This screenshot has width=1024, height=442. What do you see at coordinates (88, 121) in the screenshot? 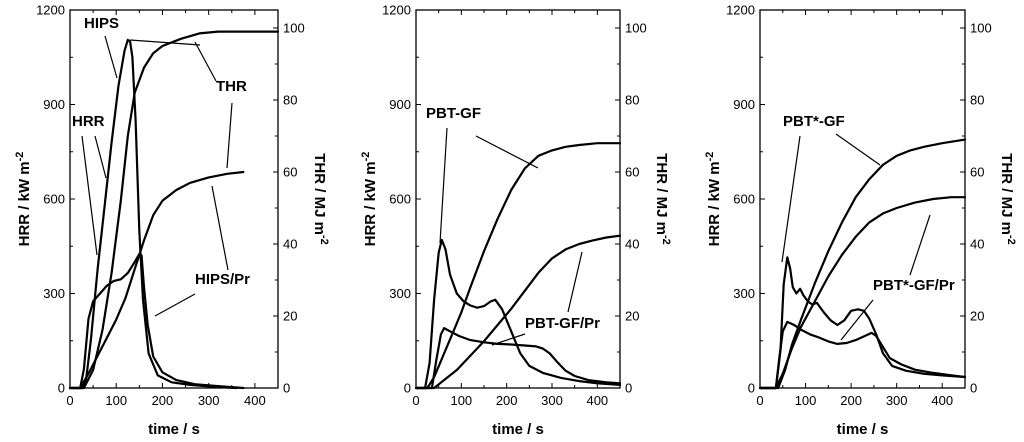
I see `annotation-hrr: HRR` at bounding box center [88, 121].